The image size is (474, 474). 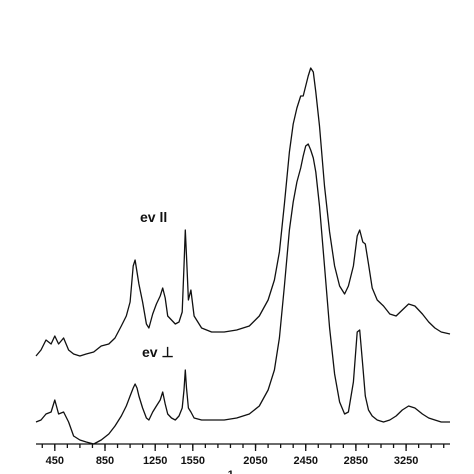 What do you see at coordinates (255, 461) in the screenshot?
I see `x-tick-label: 2050` at bounding box center [255, 461].